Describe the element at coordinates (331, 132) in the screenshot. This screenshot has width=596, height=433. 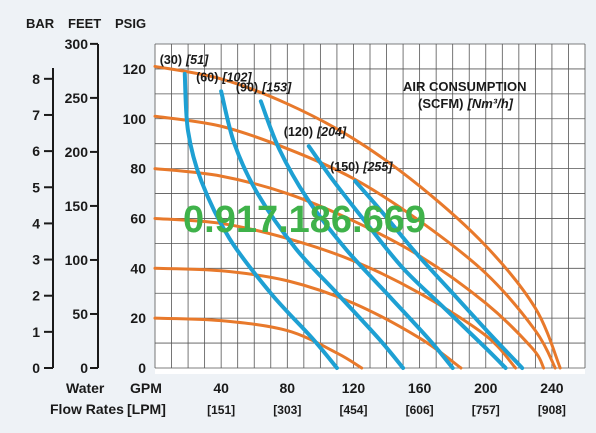
I see `air-curve-label-nm3h: [204]` at that location.